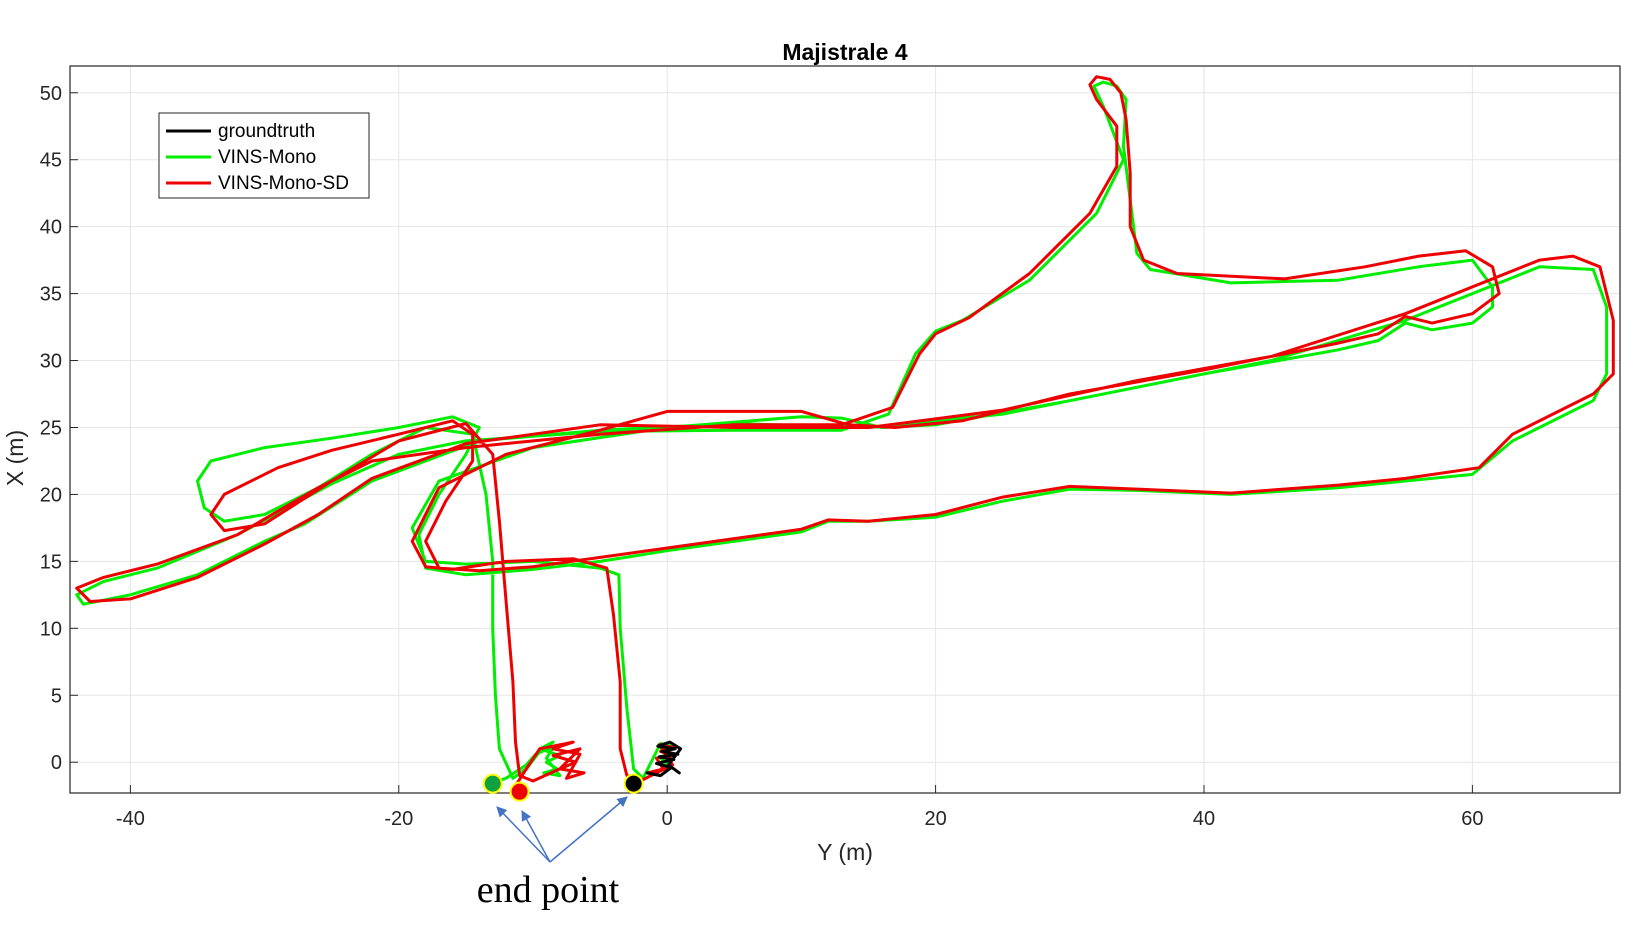 The width and height of the screenshot is (1636, 928). What do you see at coordinates (563, 787) in the screenshot?
I see `end-markers` at bounding box center [563, 787].